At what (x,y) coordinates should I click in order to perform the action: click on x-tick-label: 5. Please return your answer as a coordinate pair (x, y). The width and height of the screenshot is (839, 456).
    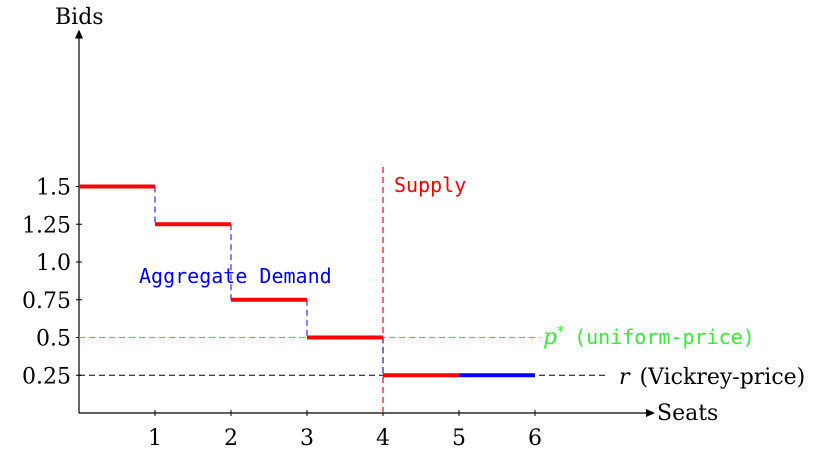
    Looking at the image, I should click on (459, 438).